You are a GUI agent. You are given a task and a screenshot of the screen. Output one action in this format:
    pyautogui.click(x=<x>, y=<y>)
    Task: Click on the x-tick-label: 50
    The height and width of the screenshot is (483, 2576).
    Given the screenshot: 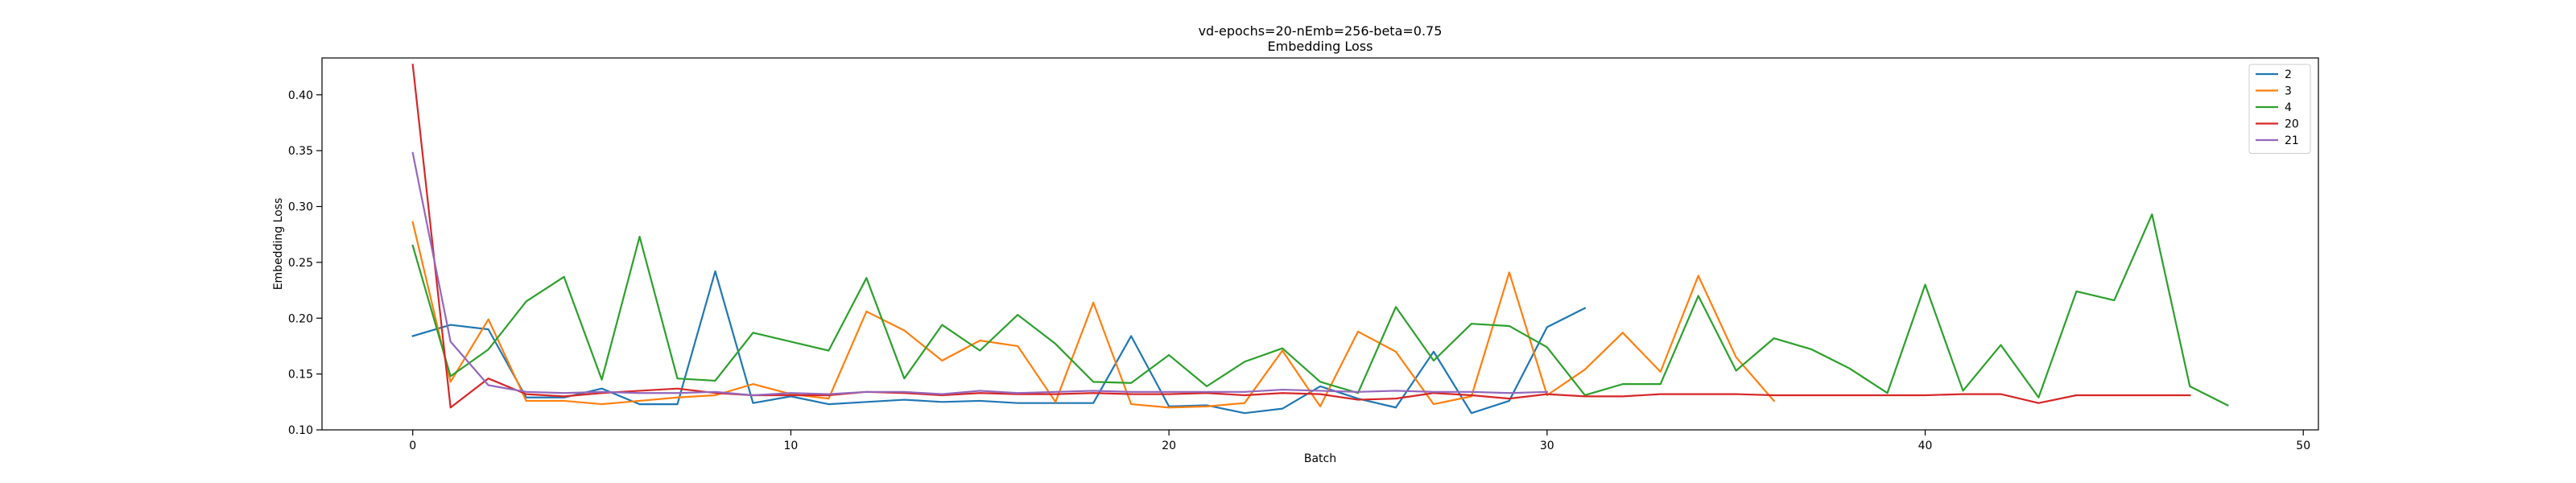 What is the action you would take?
    pyautogui.click(x=2303, y=446)
    